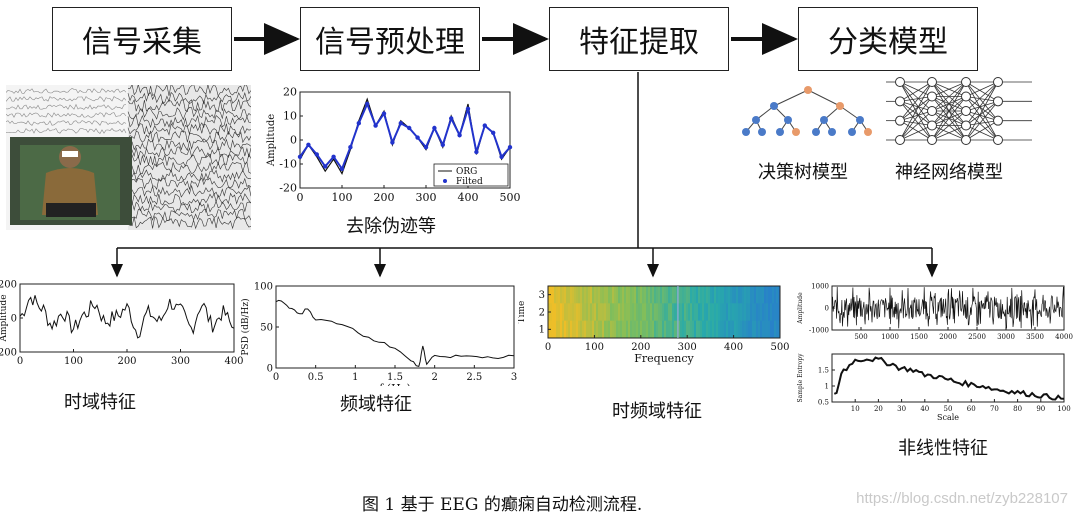 This screenshot has height=516, width=1080. What do you see at coordinates (376, 404) in the screenshot?
I see `label-freq-domain: 频域特征` at bounding box center [376, 404].